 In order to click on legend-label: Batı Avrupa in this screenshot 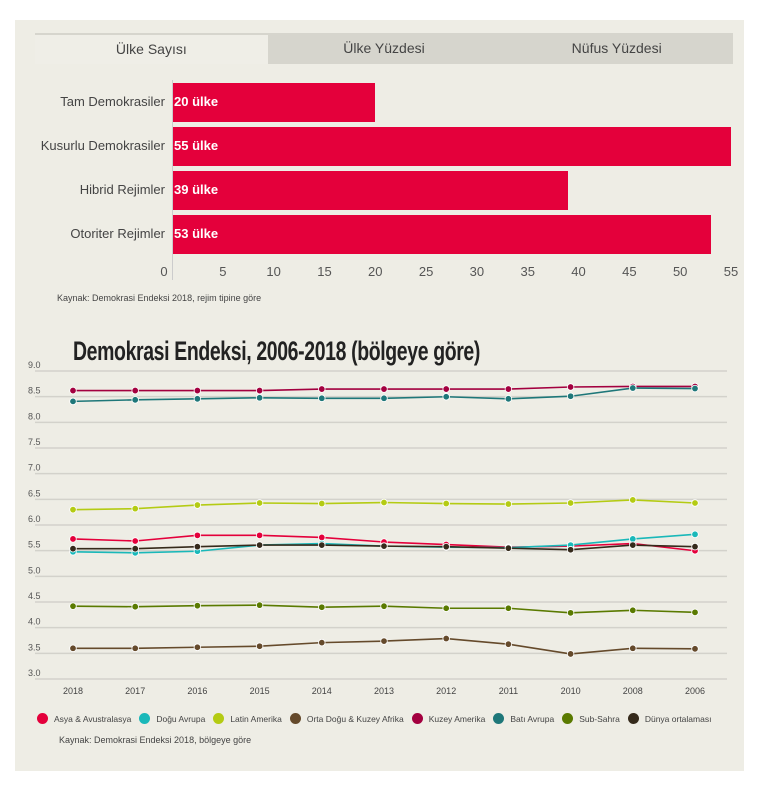, I will do `click(532, 718)`.